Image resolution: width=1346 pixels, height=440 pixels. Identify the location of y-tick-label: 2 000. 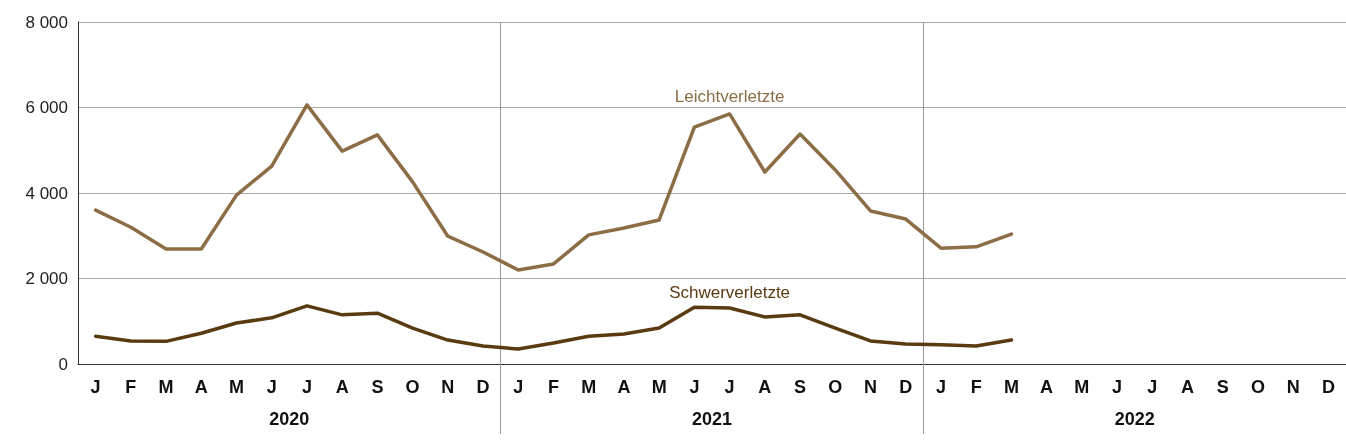
(46, 278).